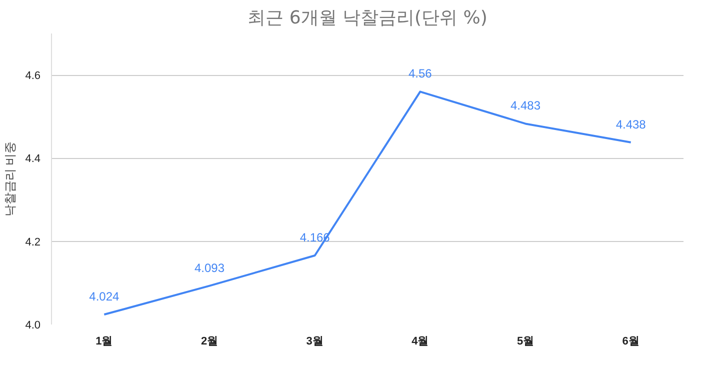 The image size is (711, 371). Describe the element at coordinates (10, 179) in the screenshot. I see `y-axis-title: 낙찰금리 비중` at that location.